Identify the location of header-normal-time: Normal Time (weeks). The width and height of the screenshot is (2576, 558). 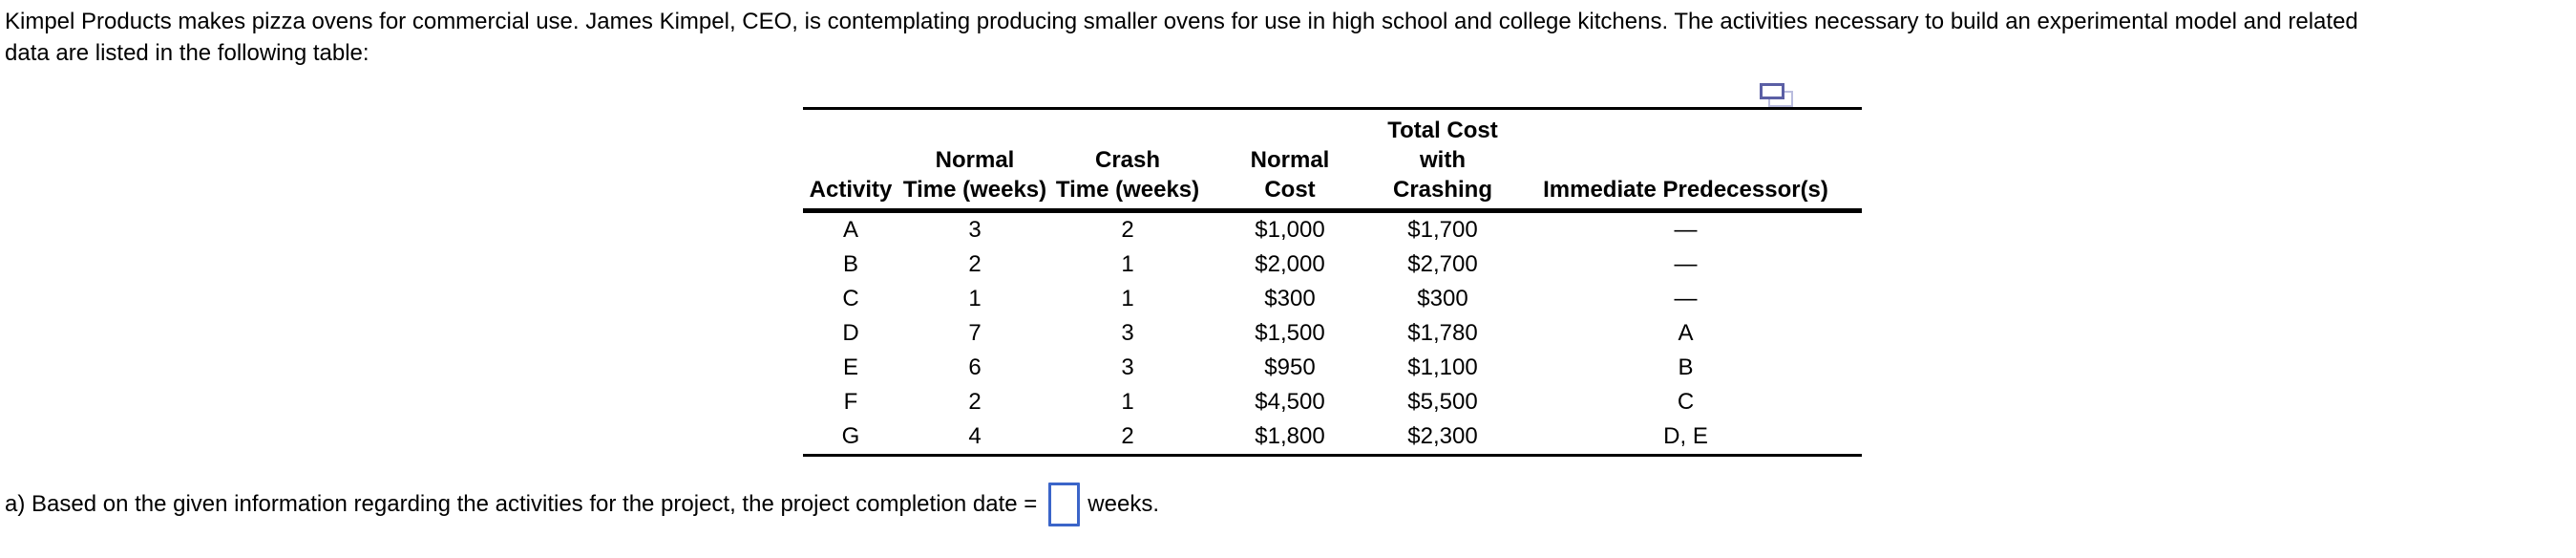
(974, 161).